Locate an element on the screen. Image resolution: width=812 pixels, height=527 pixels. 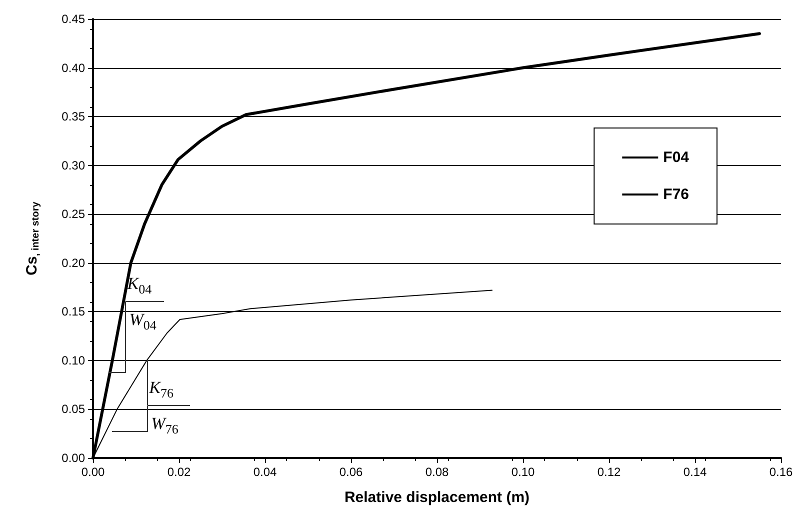
x-axis-title: Relative displacement (m) is located at coordinates (437, 497).